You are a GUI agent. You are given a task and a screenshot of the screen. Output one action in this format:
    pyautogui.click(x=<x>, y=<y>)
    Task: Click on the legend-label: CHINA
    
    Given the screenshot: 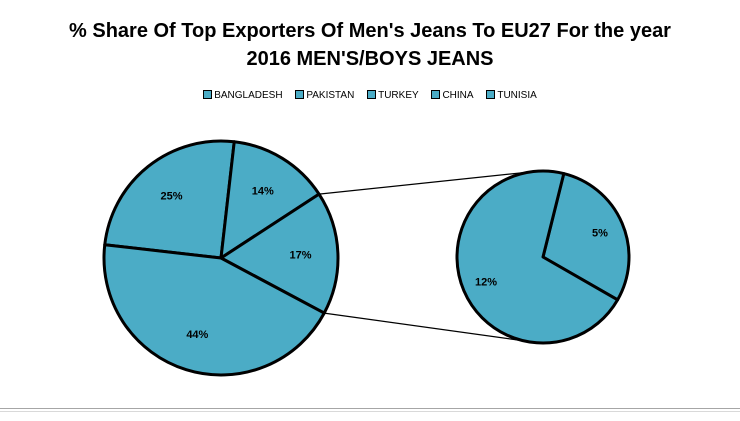 What is the action you would take?
    pyautogui.click(x=458, y=95)
    